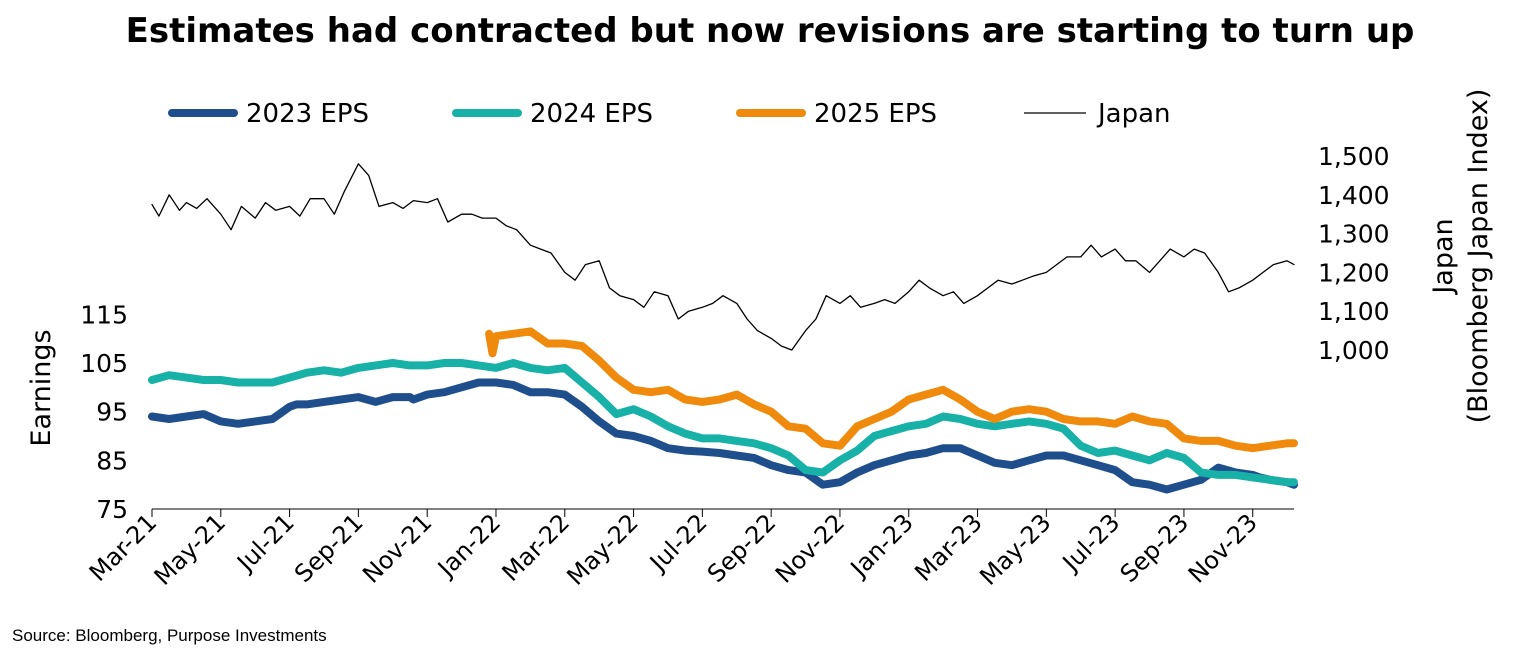 This screenshot has height=662, width=1540. I want to click on y2-tick-label: 1,400, so click(1354, 195).